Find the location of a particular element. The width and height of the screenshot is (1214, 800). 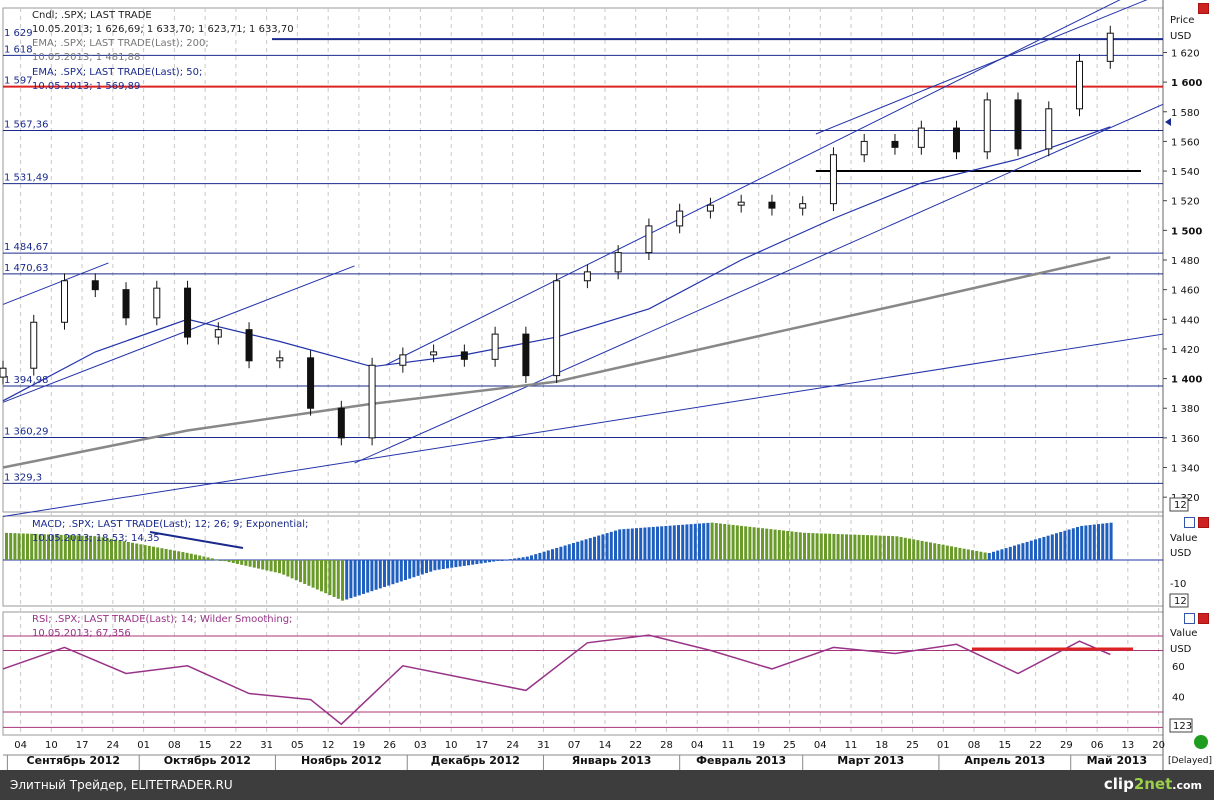

y-tick-label: 1 540 is located at coordinates (1185, 172).